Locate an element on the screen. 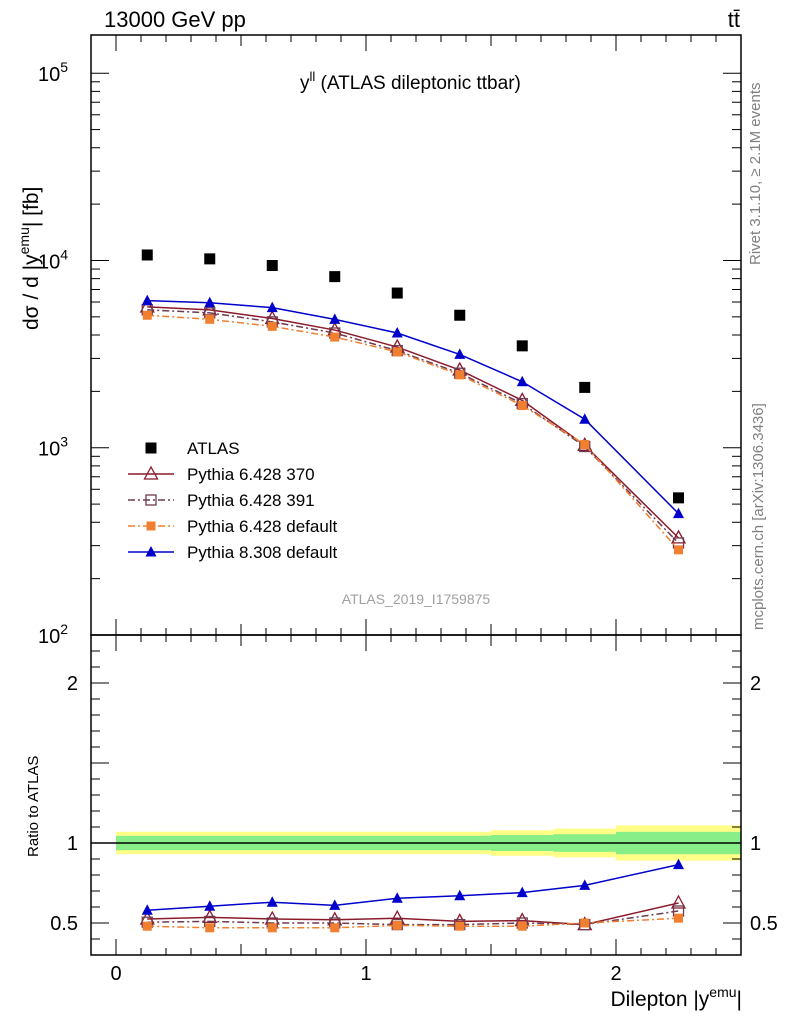  header-energy: 13000 GeV pp is located at coordinates (175, 19).